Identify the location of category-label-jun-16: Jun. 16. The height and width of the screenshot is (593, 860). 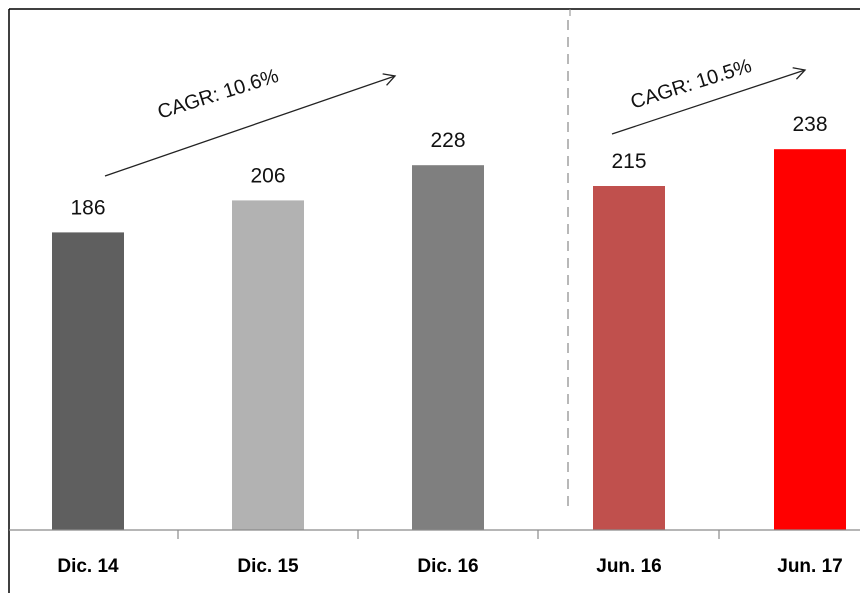
(628, 566).